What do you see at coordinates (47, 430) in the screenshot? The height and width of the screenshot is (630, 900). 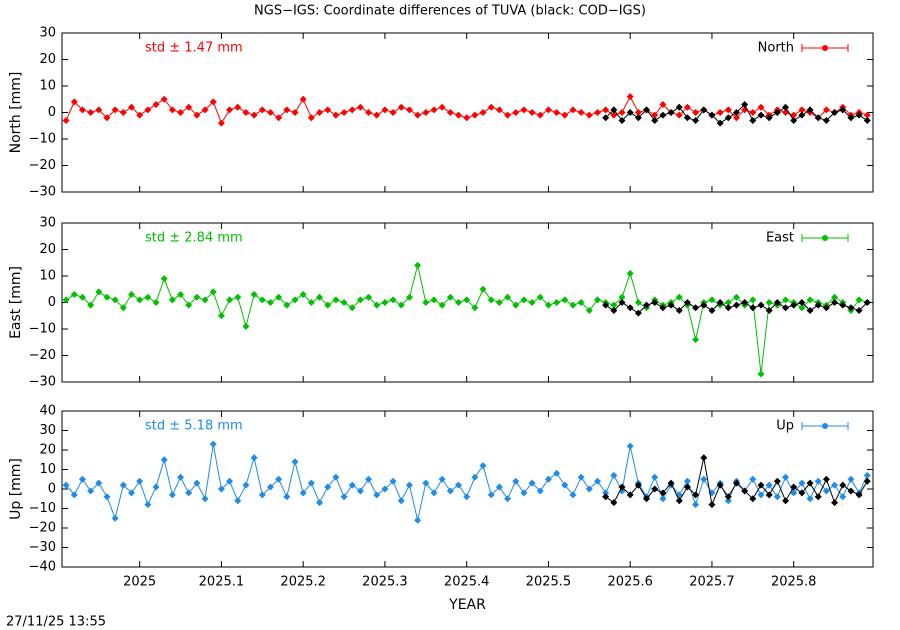 I see `y-tick-label: 30` at bounding box center [47, 430].